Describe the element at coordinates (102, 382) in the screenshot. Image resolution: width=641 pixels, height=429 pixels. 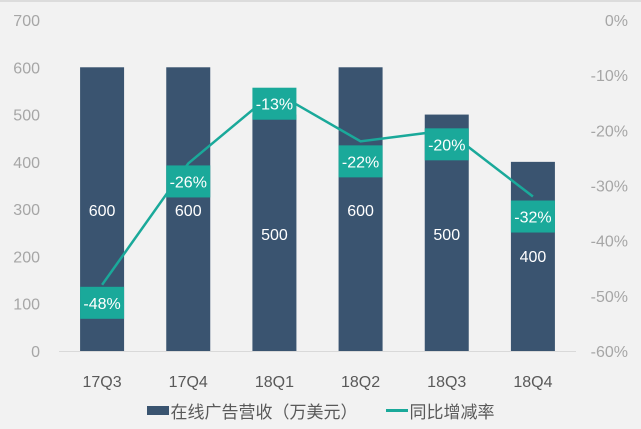
I see `x-axis-tick: 17Q3` at that location.